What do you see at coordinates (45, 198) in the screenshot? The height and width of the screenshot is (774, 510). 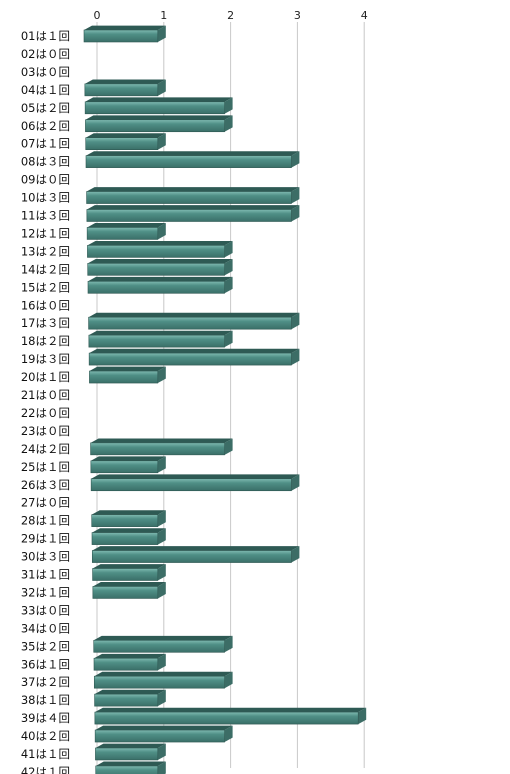 I see `category-label: 10は３回` at bounding box center [45, 198].